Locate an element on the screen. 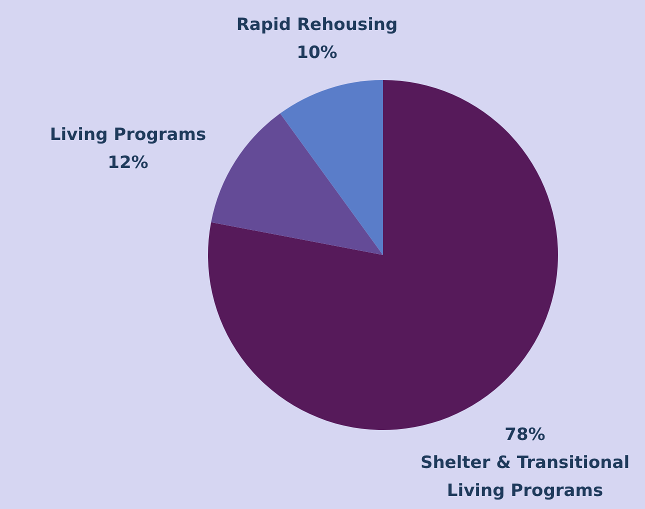  slice-label: Shelter & Transitional Living Programs is located at coordinates (525, 477).